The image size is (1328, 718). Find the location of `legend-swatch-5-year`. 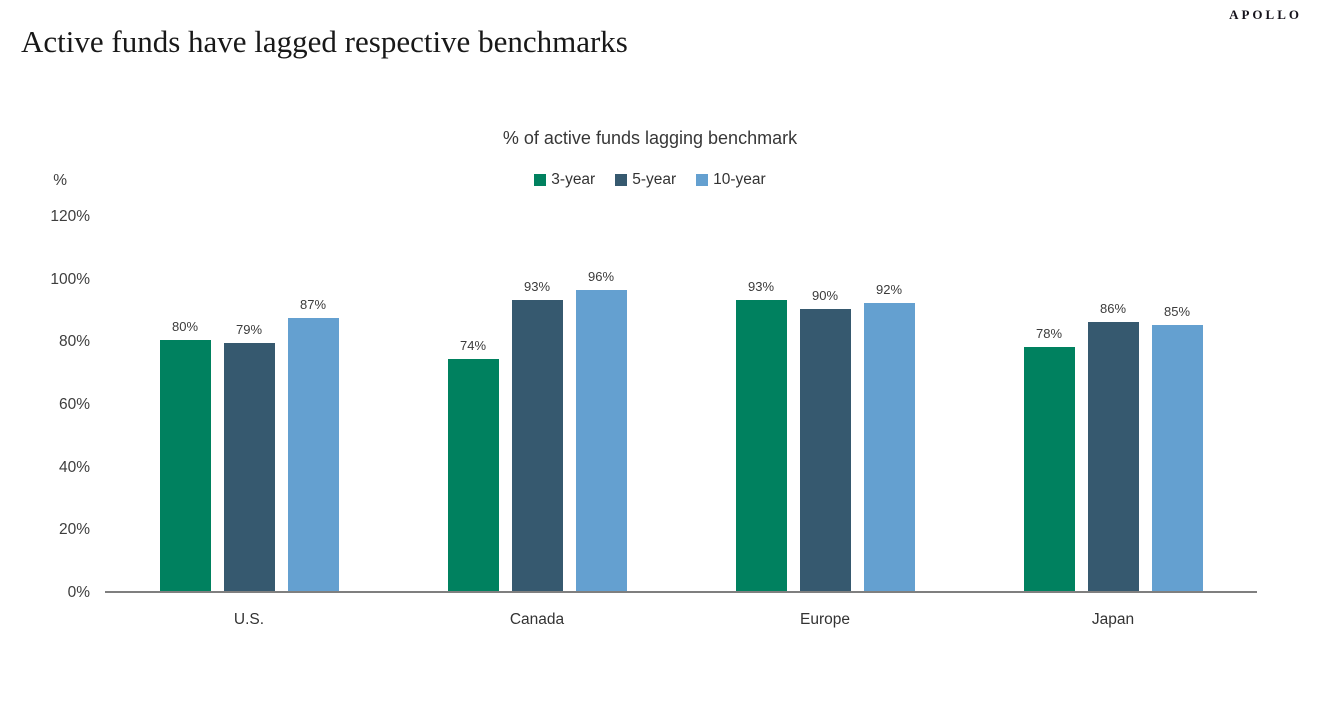

legend-swatch-5-year is located at coordinates (621, 180).